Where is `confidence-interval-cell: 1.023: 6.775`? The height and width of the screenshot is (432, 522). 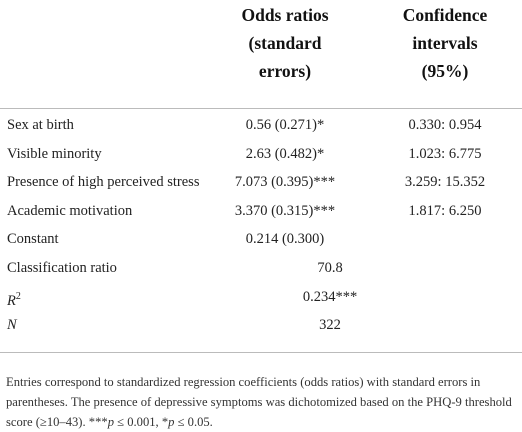 confidence-interval-cell: 1.023: 6.775 is located at coordinates (445, 153).